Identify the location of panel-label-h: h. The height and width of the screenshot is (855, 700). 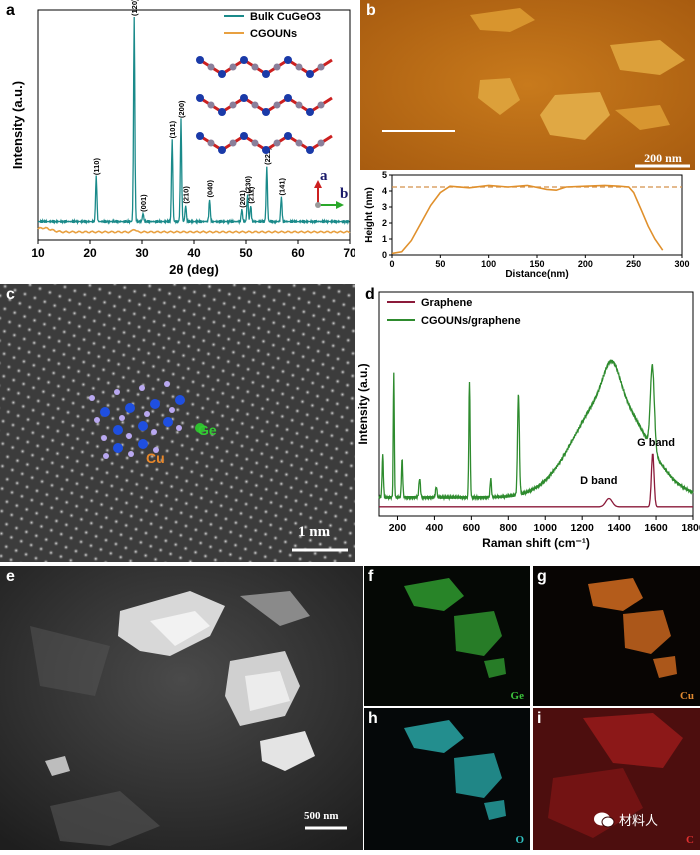
(373, 718).